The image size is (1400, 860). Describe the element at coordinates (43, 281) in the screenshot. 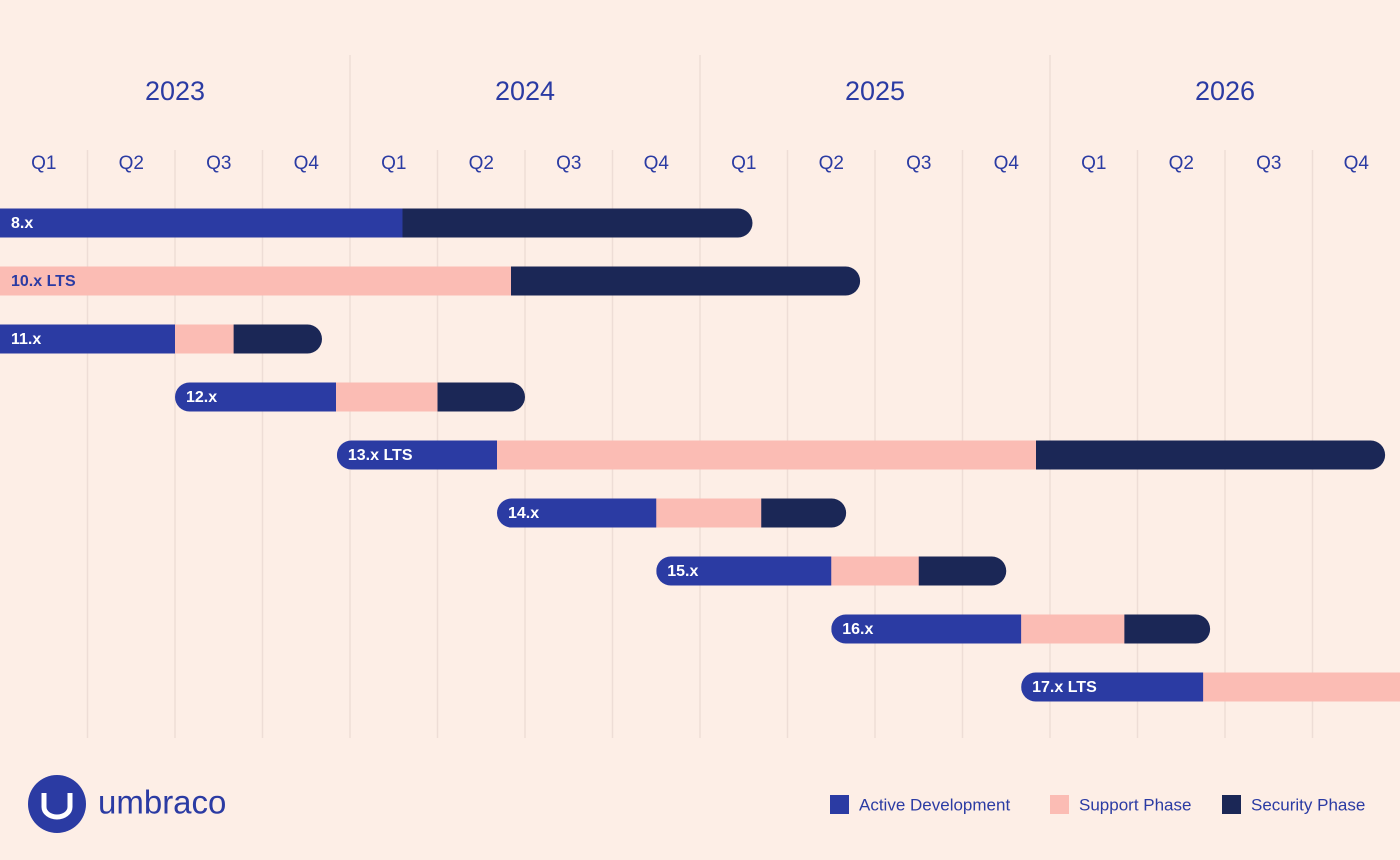

I see `task-label: 10.x LTS` at that location.